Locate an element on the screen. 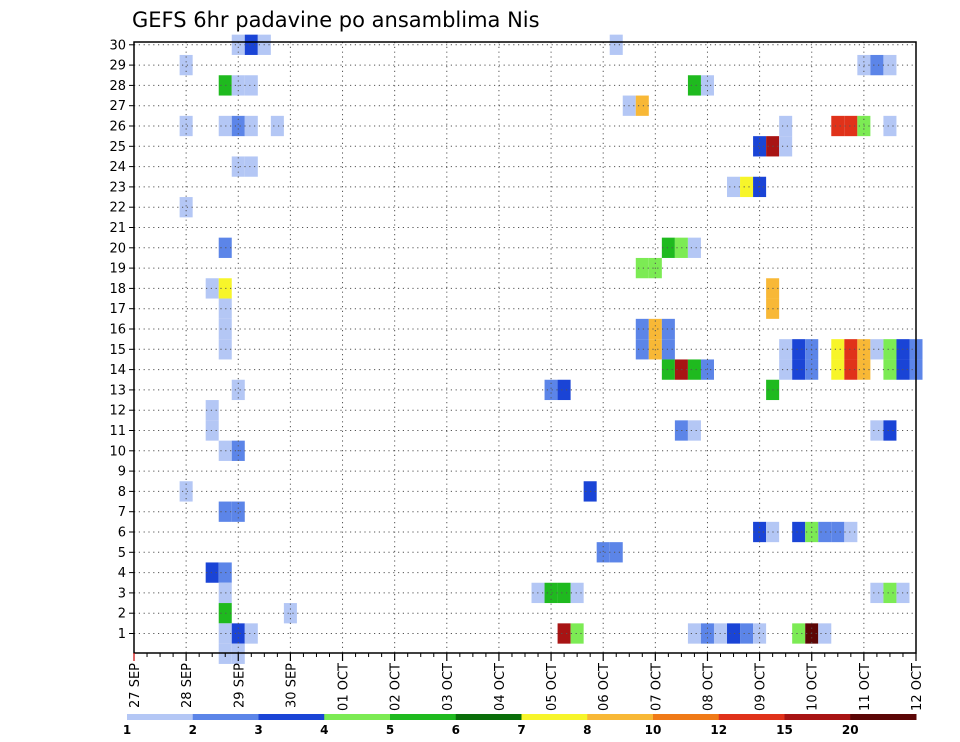 This screenshot has width=960, height=742. colorbar-label: 15 is located at coordinates (784, 730).